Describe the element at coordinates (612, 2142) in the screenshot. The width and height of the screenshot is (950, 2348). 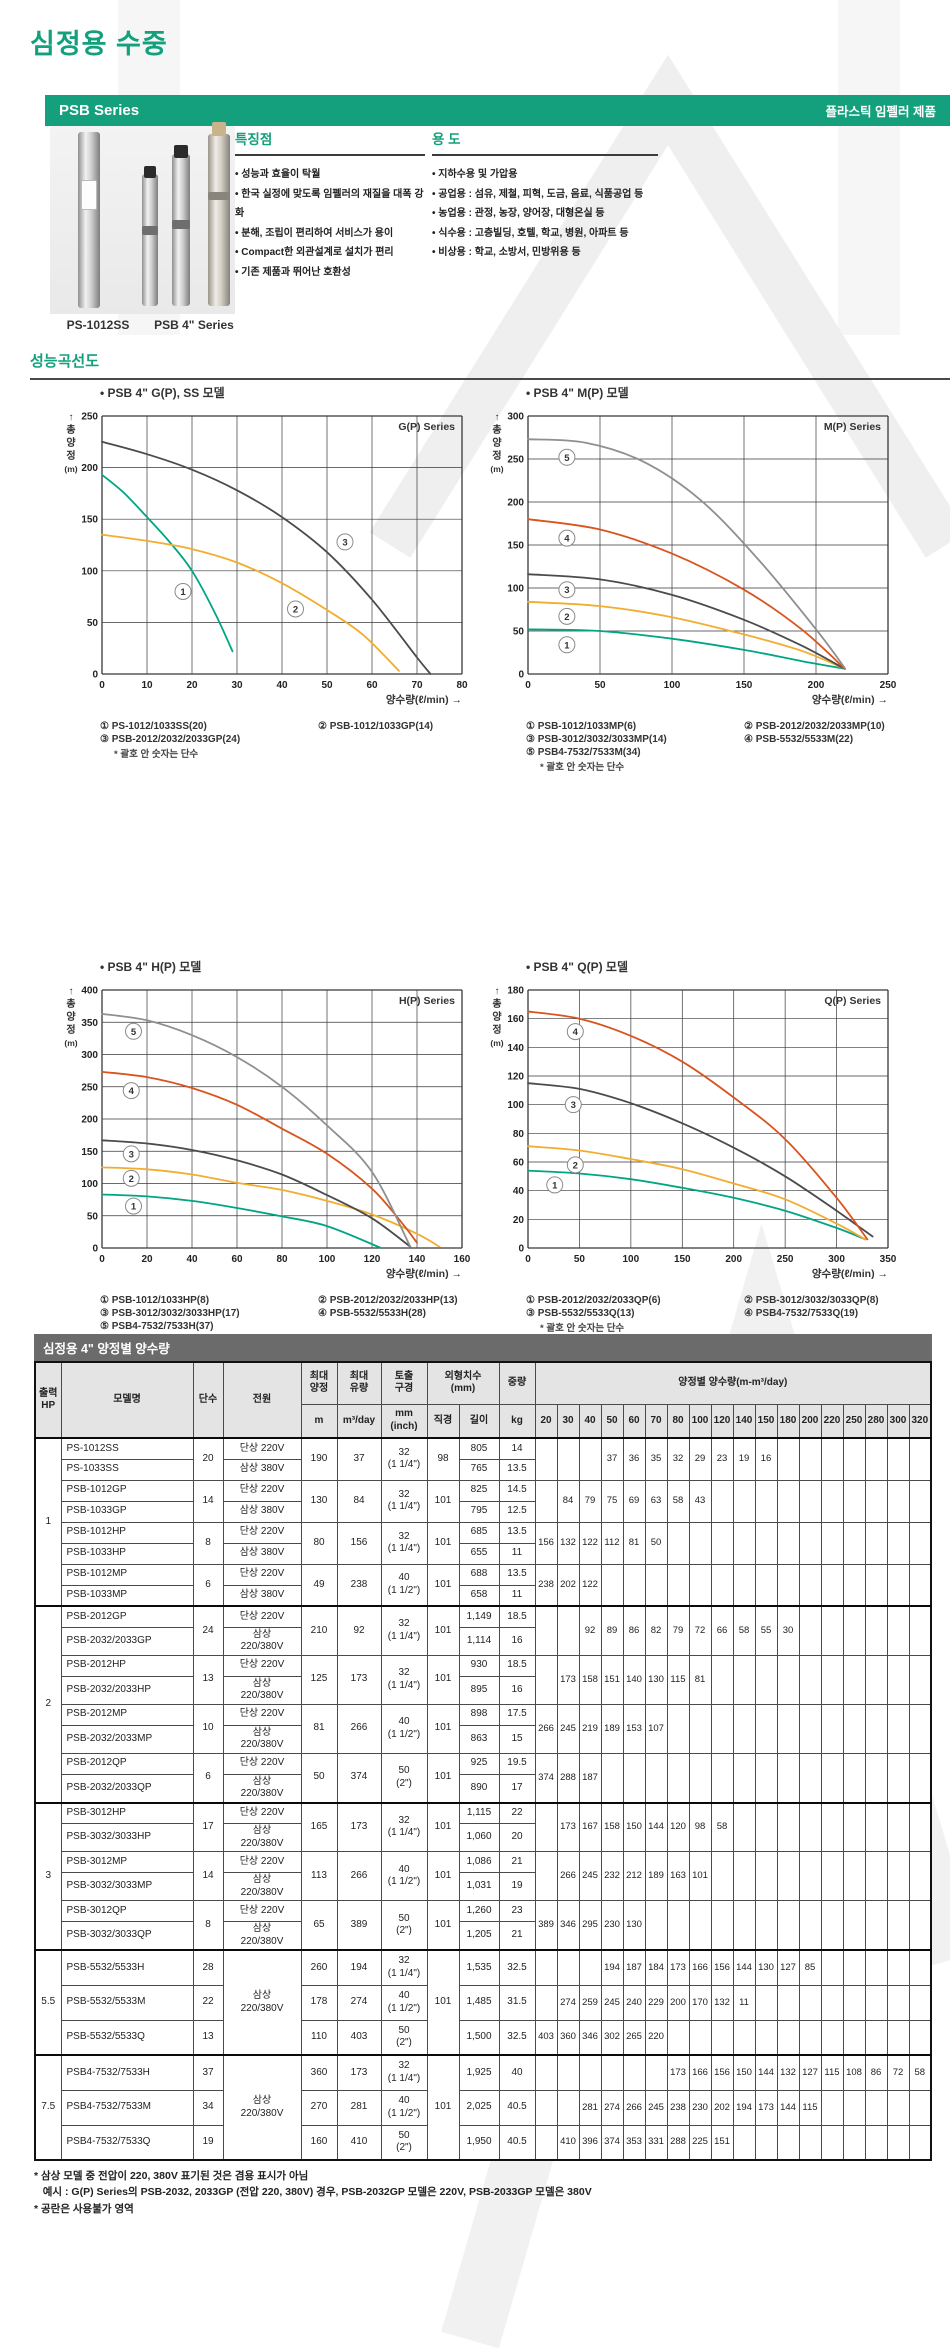
I see `cell-flow: 374` at that location.